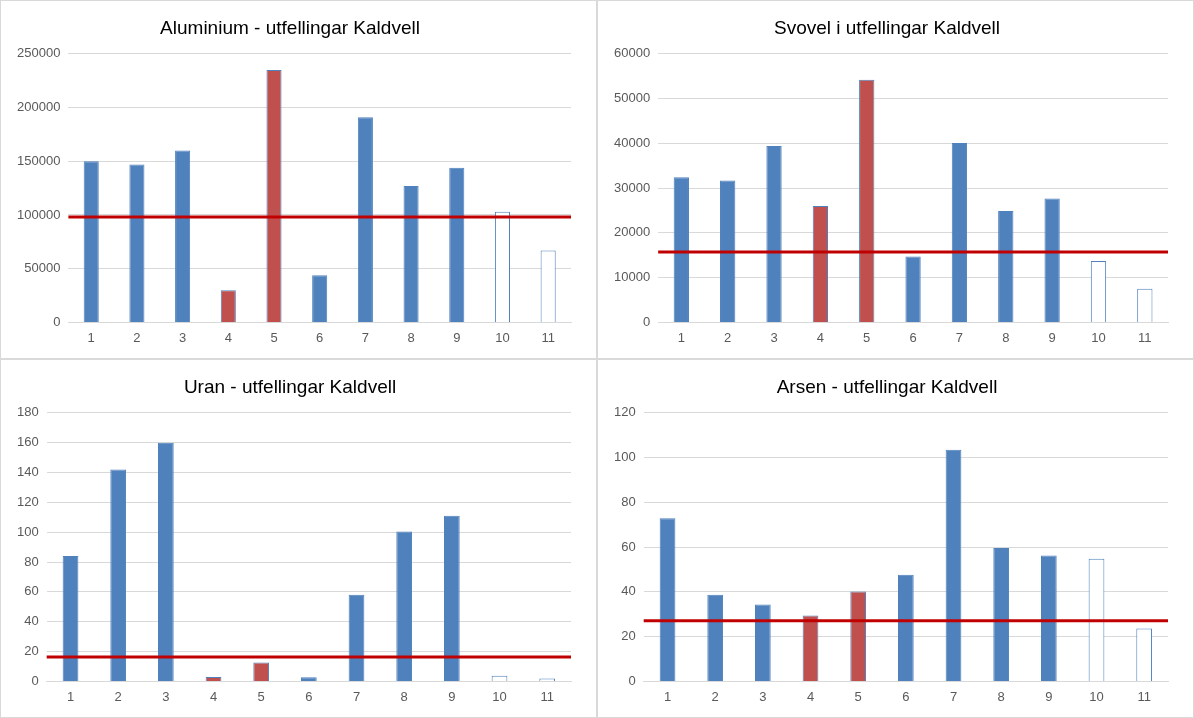 The image size is (1194, 718). What do you see at coordinates (632, 232) in the screenshot?
I see `y-tick-label: 20000` at bounding box center [632, 232].